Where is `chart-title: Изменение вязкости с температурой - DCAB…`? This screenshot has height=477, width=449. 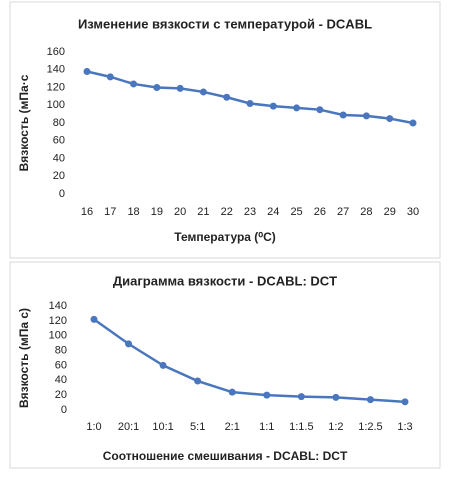 chart-title: Изменение вязкости с температурой - DCAB… is located at coordinates (225, 23).